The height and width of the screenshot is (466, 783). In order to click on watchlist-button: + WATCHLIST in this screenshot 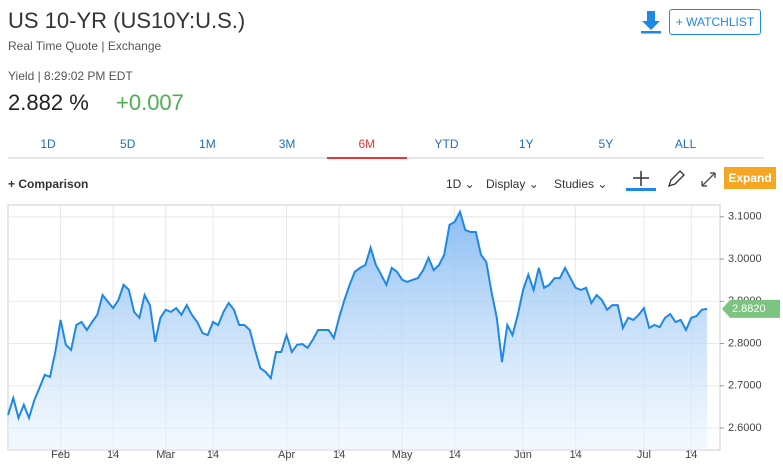, I will do `click(715, 22)`.